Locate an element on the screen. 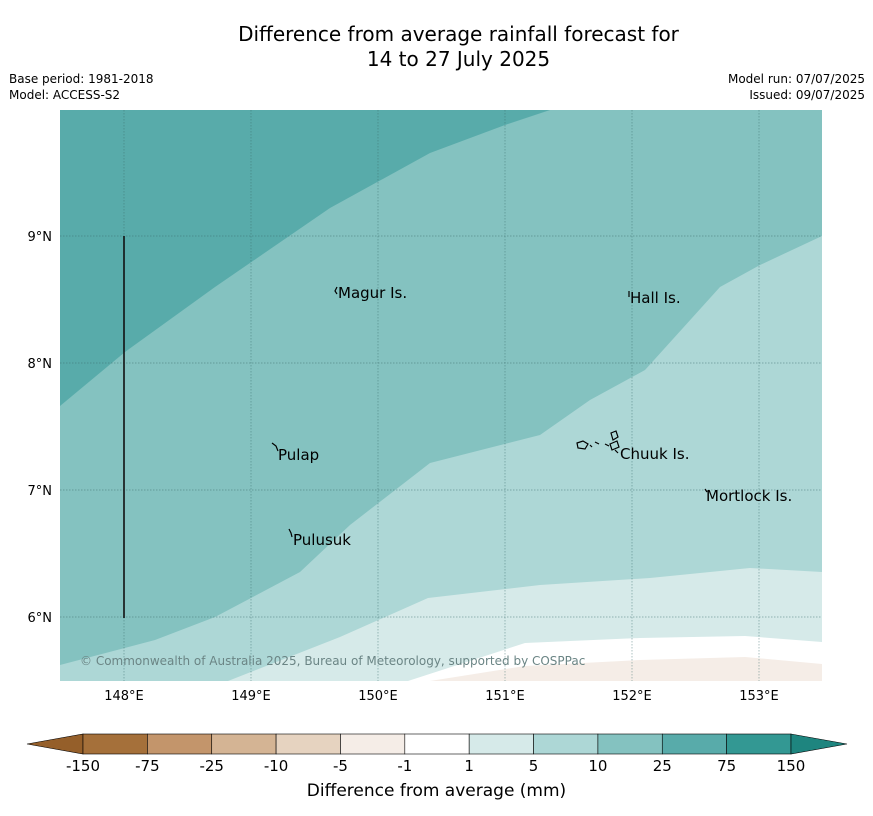 The width and height of the screenshot is (873, 816). title-line-2: 14 to 27 July 2025 is located at coordinates (458, 59).